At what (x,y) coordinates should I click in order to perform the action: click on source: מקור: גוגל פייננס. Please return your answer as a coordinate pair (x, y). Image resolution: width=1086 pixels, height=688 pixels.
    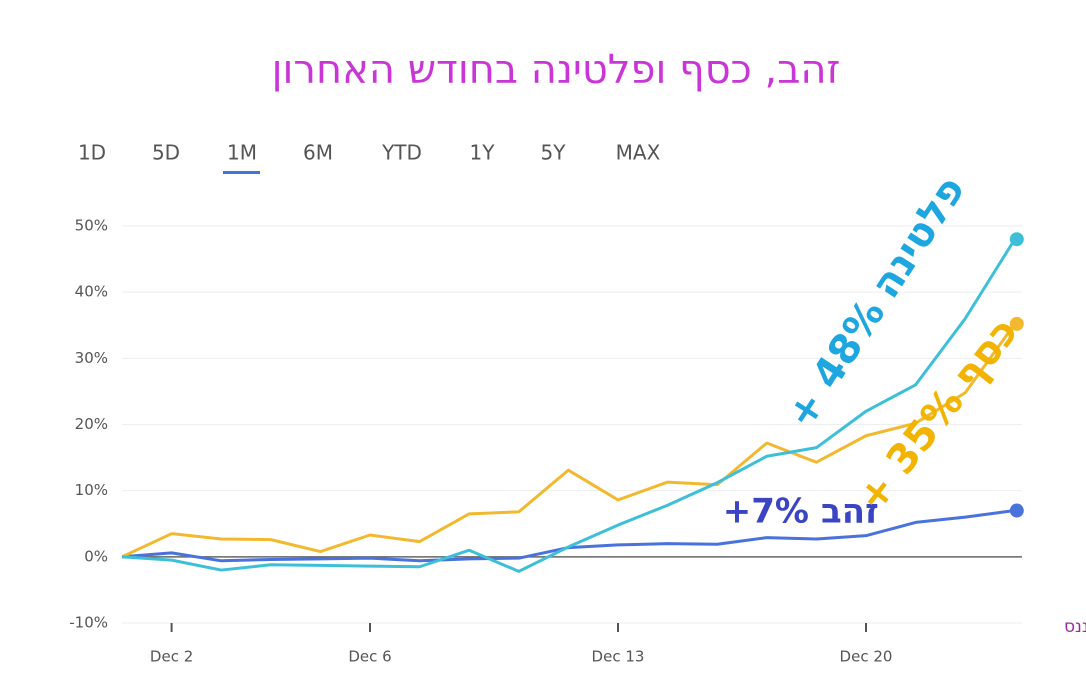
    Looking at the image, I should click on (1075, 627).